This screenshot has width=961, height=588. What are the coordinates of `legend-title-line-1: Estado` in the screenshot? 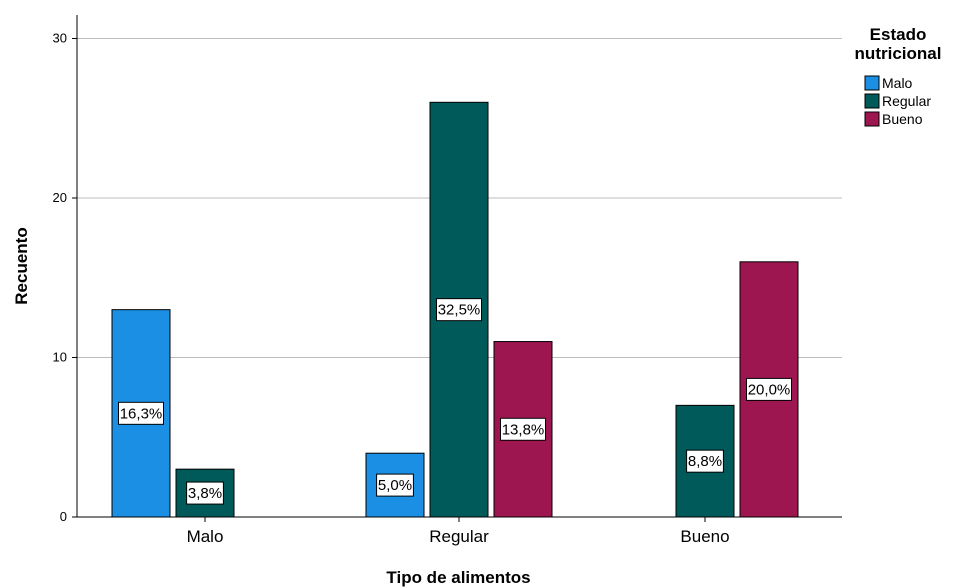 It's located at (898, 34).